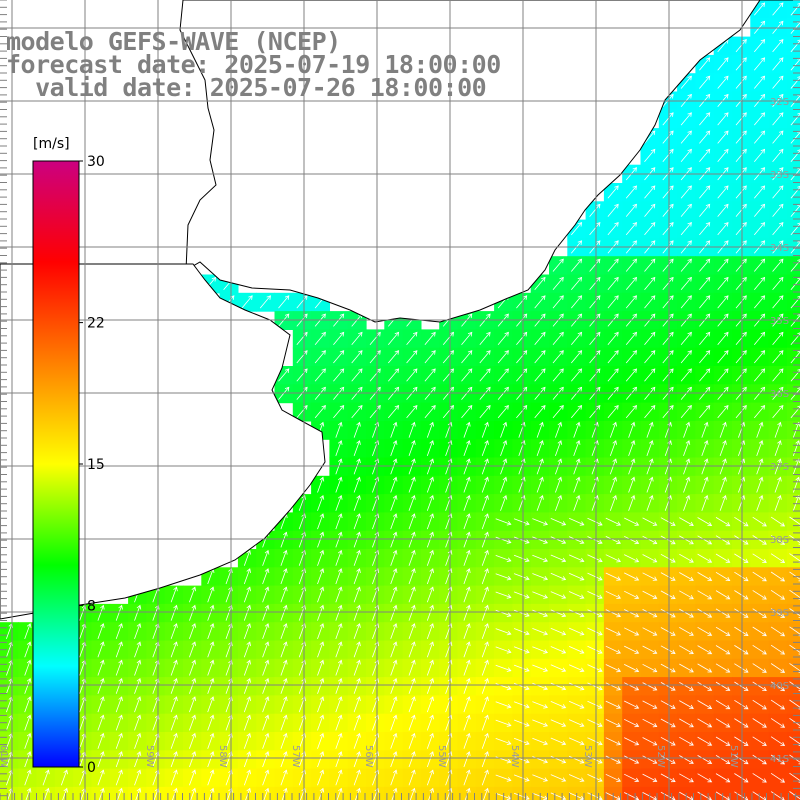  What do you see at coordinates (779, 321) in the screenshot?
I see `latitude-label: 35S` at bounding box center [779, 321].